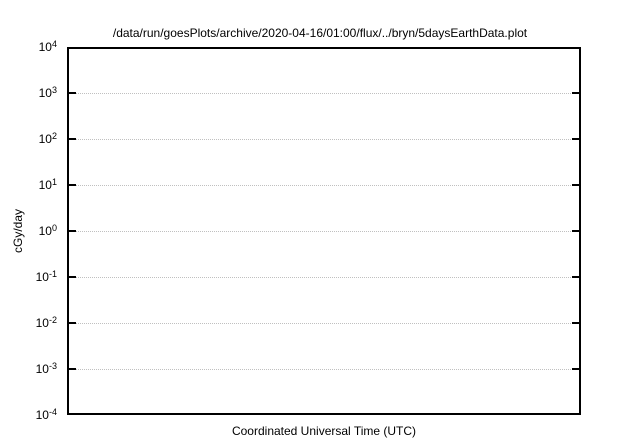  What do you see at coordinates (46, 276) in the screenshot?
I see `y-tick-label: 10⁻¹` at bounding box center [46, 276].